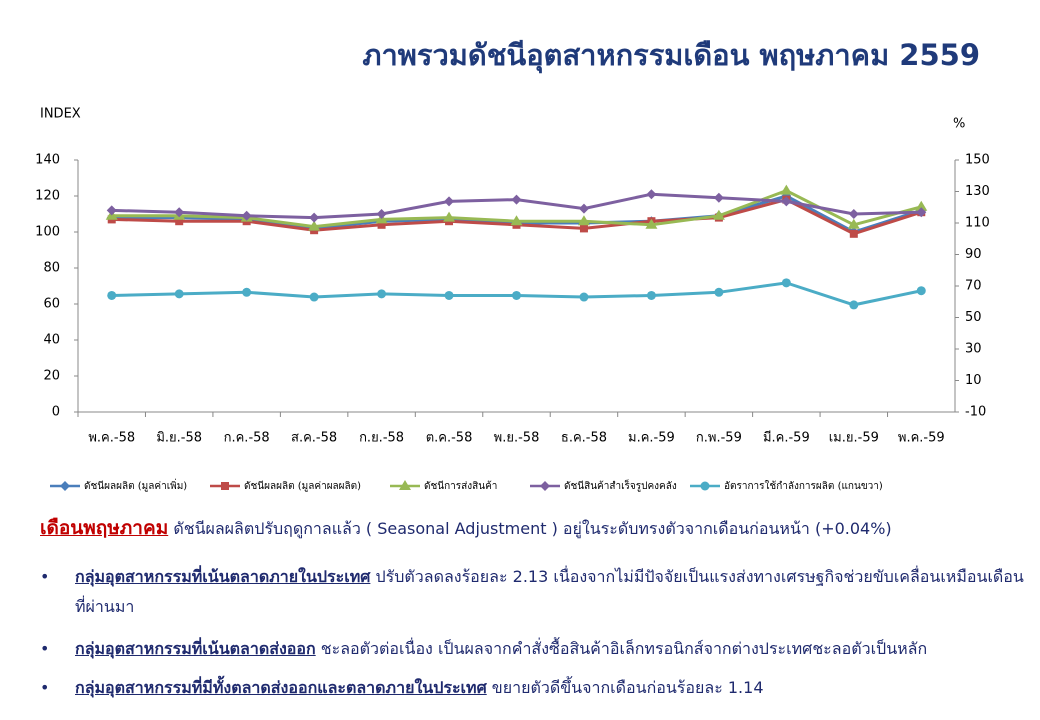 This screenshot has width=1040, height=720. What do you see at coordinates (973, 317) in the screenshot?
I see `y2-tick-label: 50` at bounding box center [973, 317].